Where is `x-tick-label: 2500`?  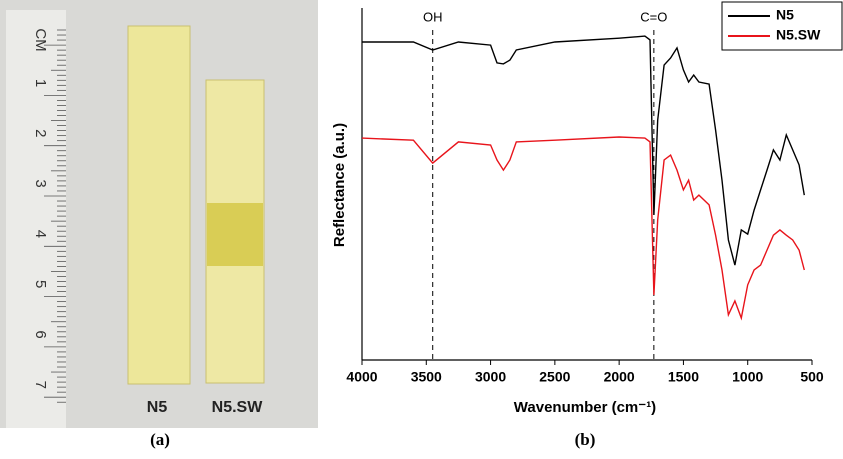
x-tick-label: 2500 is located at coordinates (554, 377).